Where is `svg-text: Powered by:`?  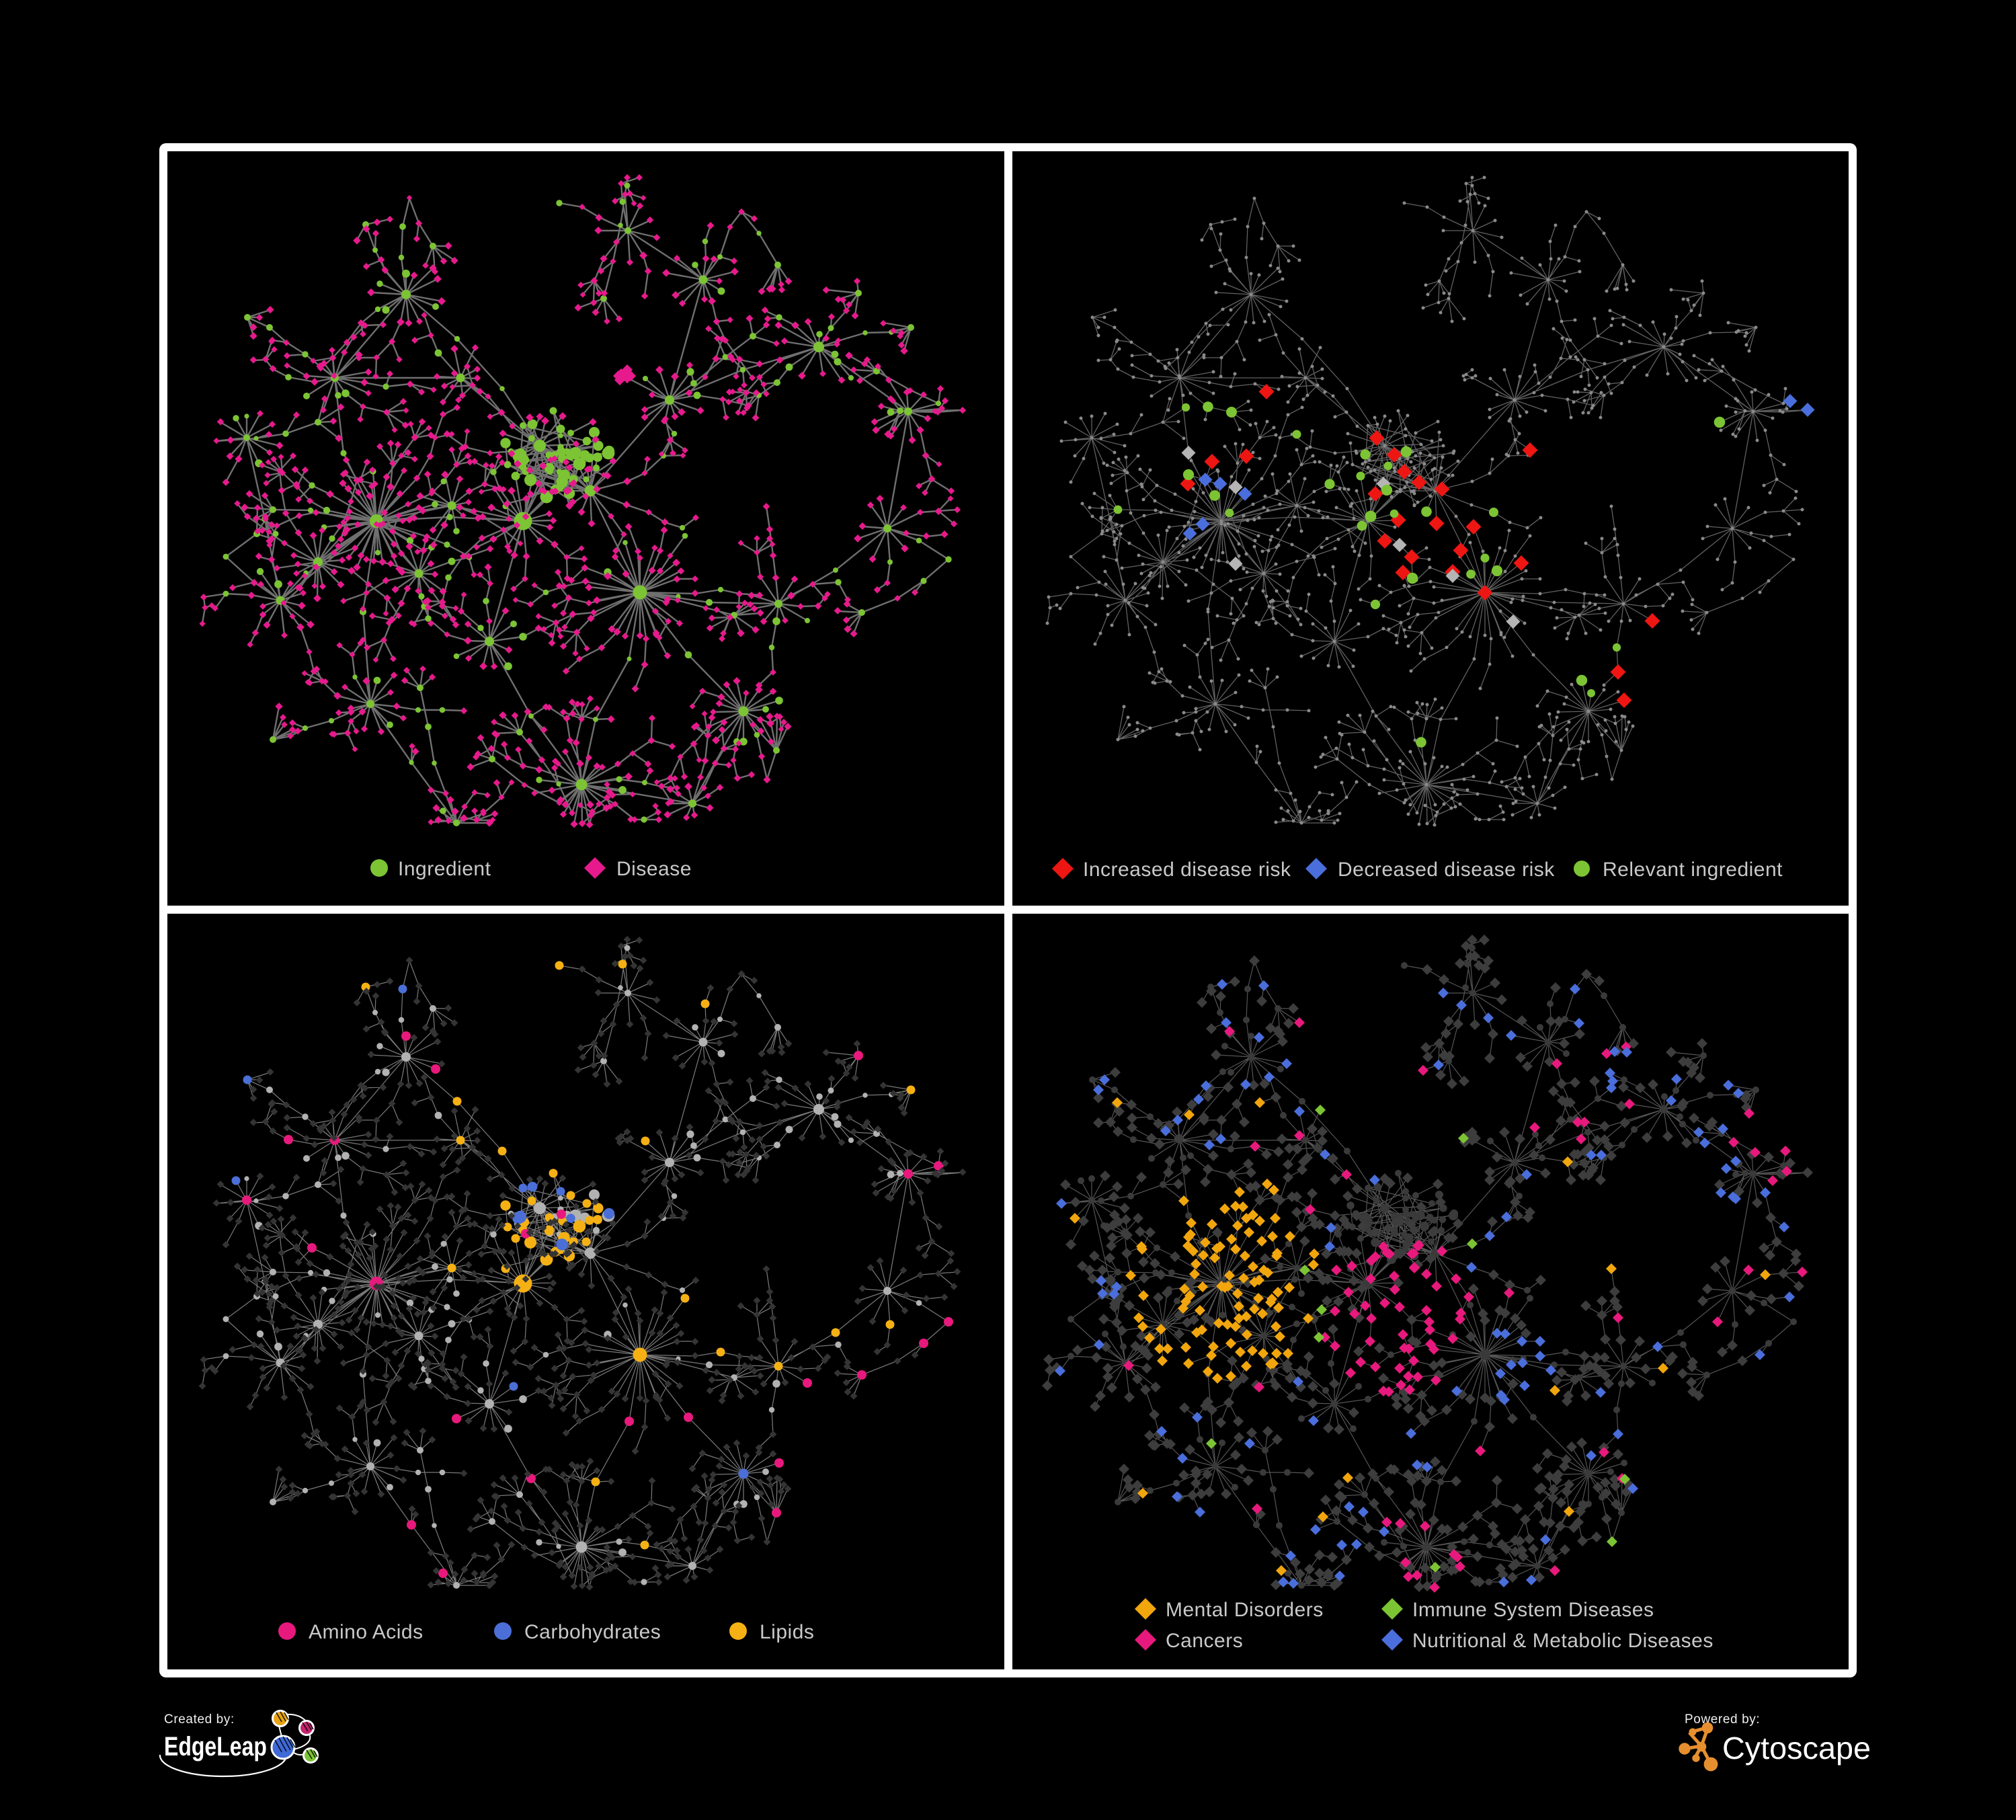
svg-text: Powered by: is located at coordinates (1722, 1719).